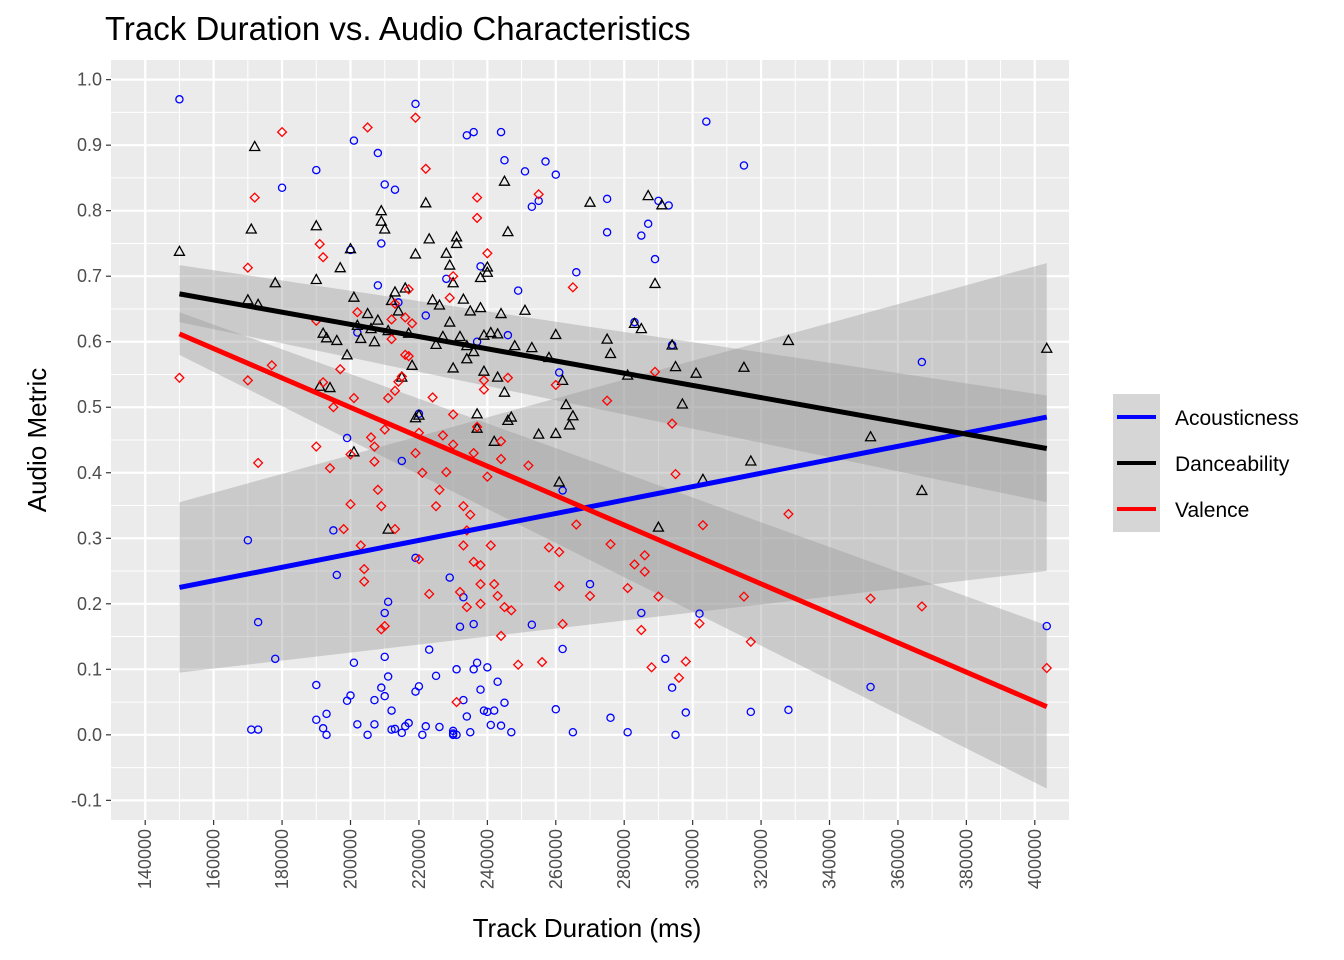  I want to click on y-tick-label: 0.3, so click(89, 538).